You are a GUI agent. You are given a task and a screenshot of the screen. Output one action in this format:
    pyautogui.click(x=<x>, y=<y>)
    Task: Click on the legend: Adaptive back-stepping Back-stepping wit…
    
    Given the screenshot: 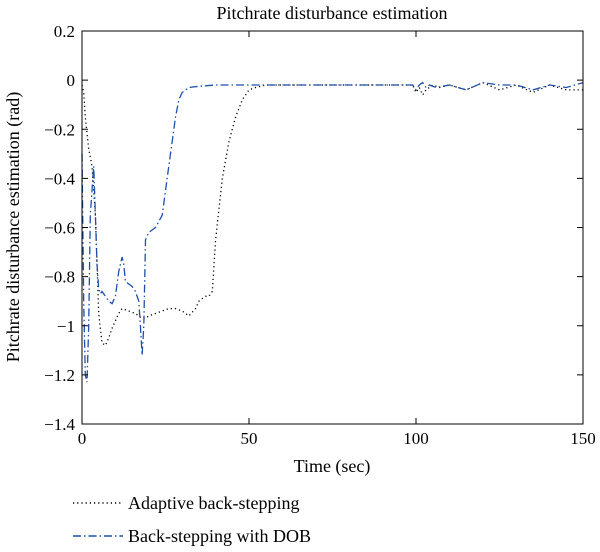 What is the action you would take?
    pyautogui.click(x=192, y=519)
    